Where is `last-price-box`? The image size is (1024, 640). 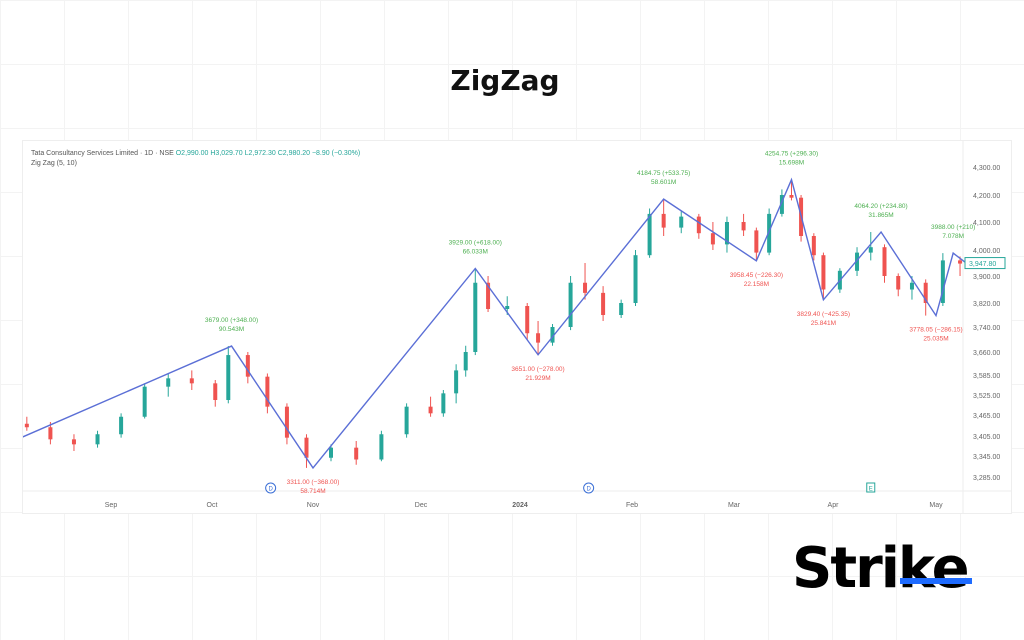 last-price-box is located at coordinates (985, 263).